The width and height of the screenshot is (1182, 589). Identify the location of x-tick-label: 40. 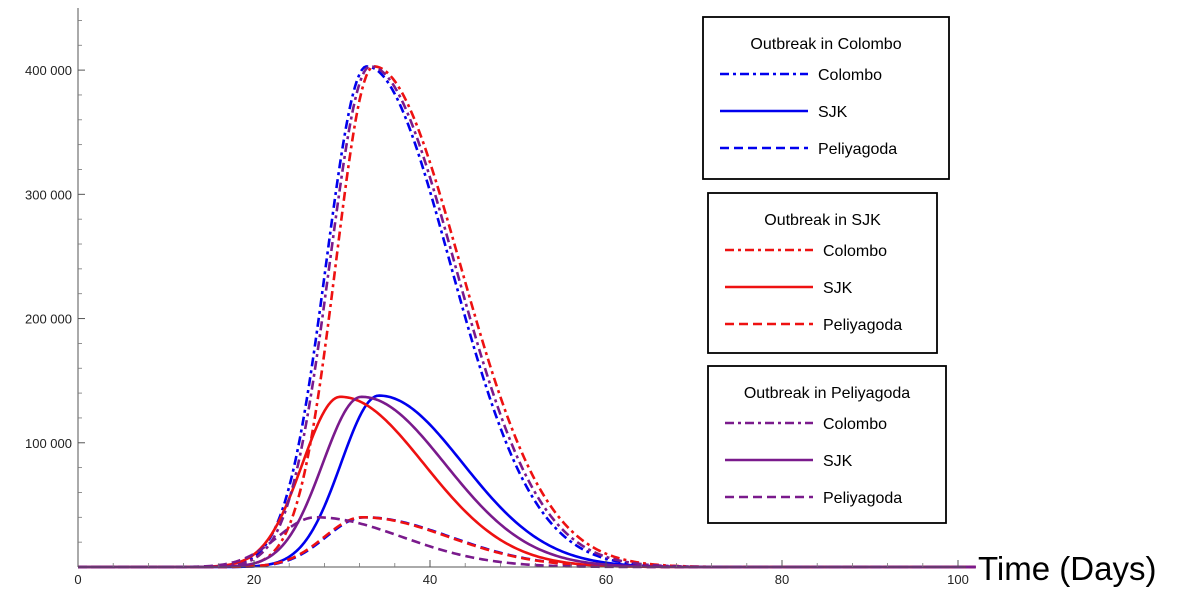
(430, 579).